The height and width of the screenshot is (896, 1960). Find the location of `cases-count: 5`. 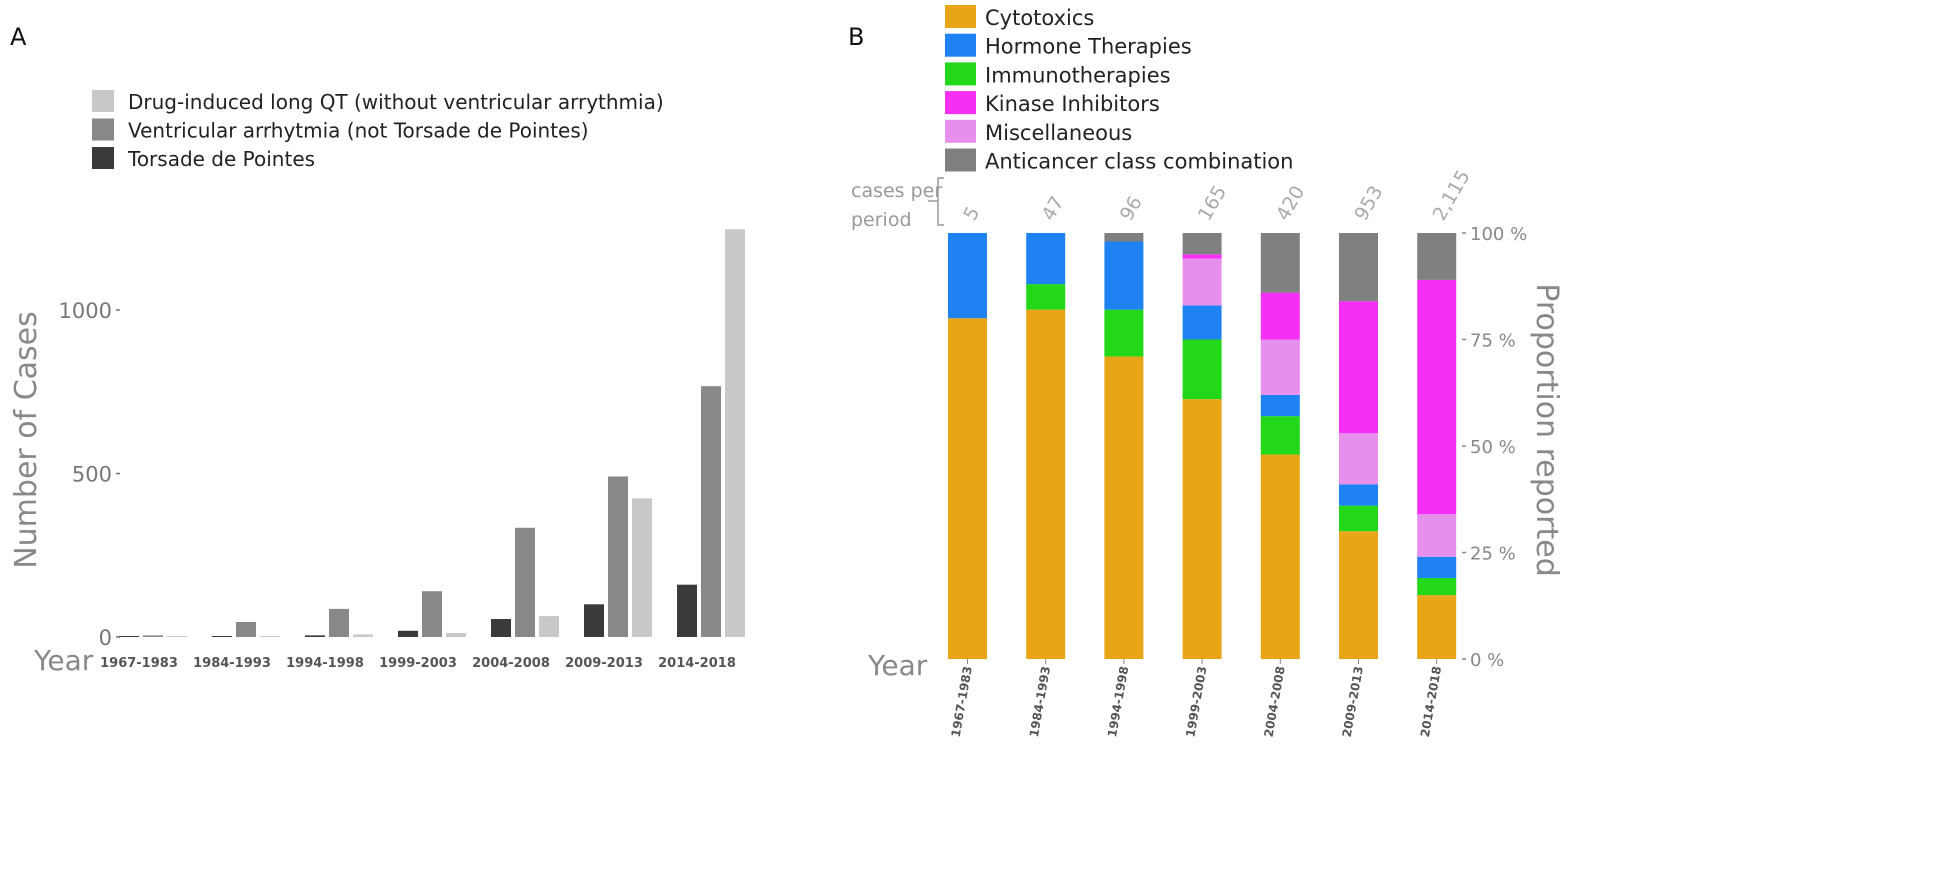

cases-count: 5 is located at coordinates (971, 213).